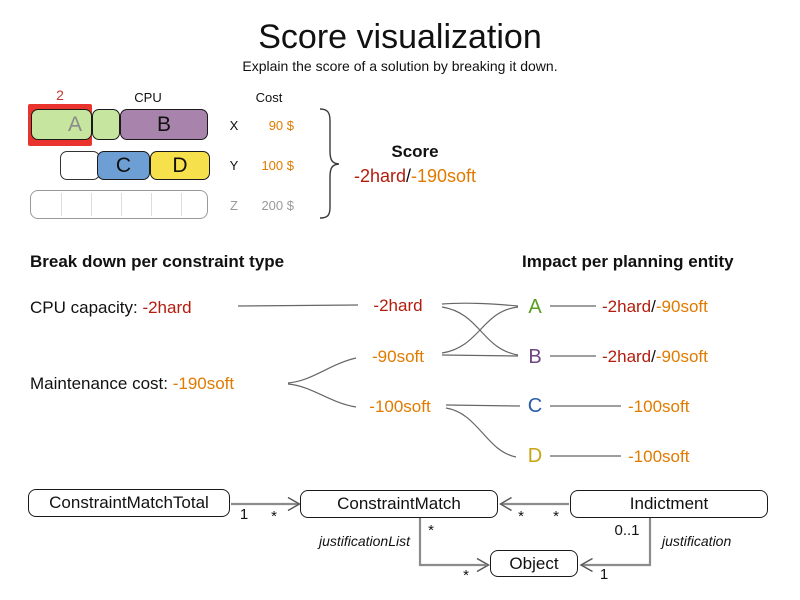 This screenshot has width=800, height=600. Describe the element at coordinates (277, 165) in the screenshot. I see `machine-y-cost: 100 $` at that location.